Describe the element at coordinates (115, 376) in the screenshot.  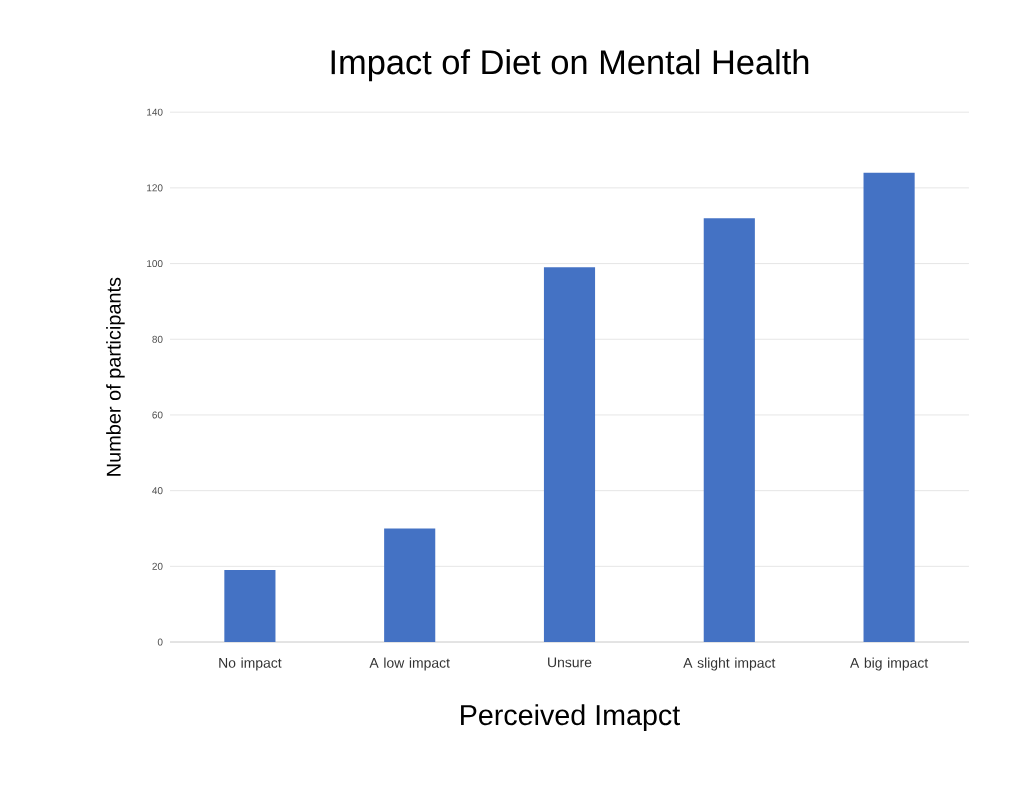
I see `y-axis-title: Number of participants` at that location.